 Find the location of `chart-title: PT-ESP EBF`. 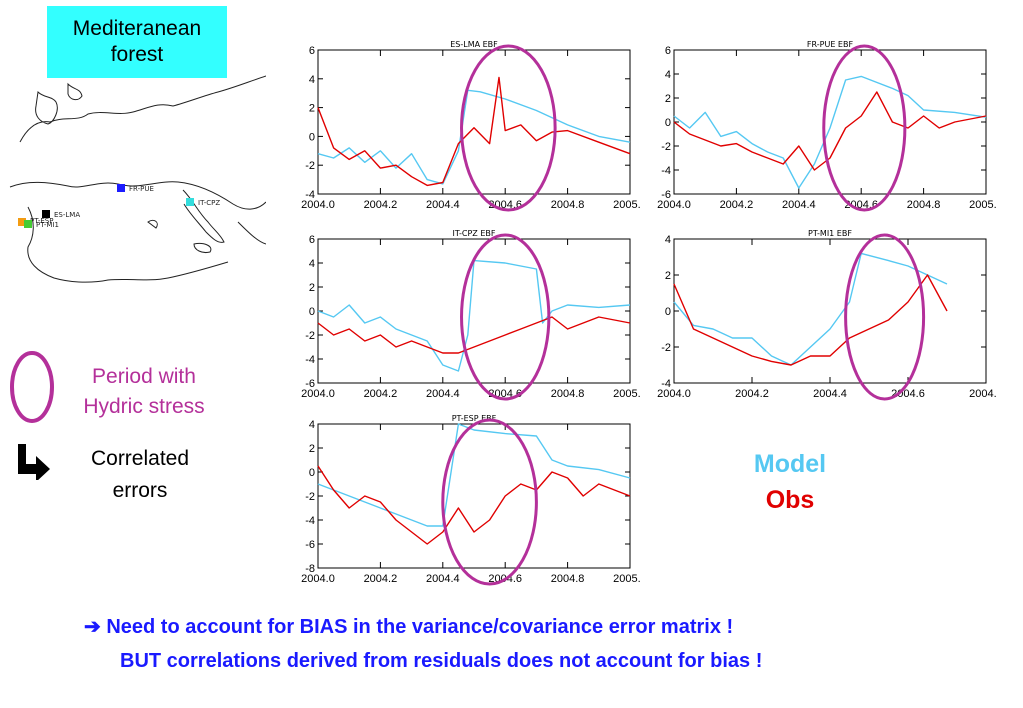

chart-title: PT-ESP EBF is located at coordinates (474, 418).